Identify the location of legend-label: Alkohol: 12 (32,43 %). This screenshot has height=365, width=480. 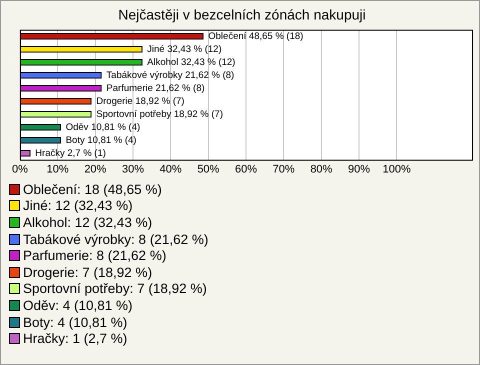
(87, 222).